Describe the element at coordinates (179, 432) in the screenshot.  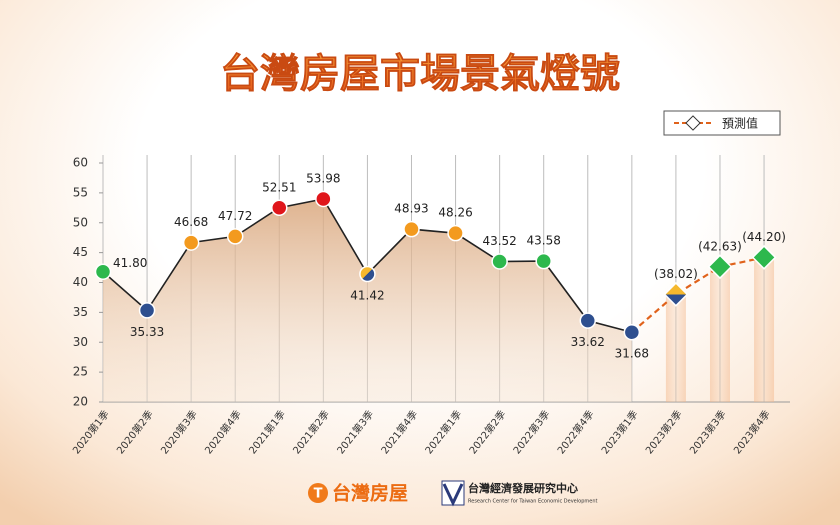
I see `x-tick-label: 2020第3季` at that location.